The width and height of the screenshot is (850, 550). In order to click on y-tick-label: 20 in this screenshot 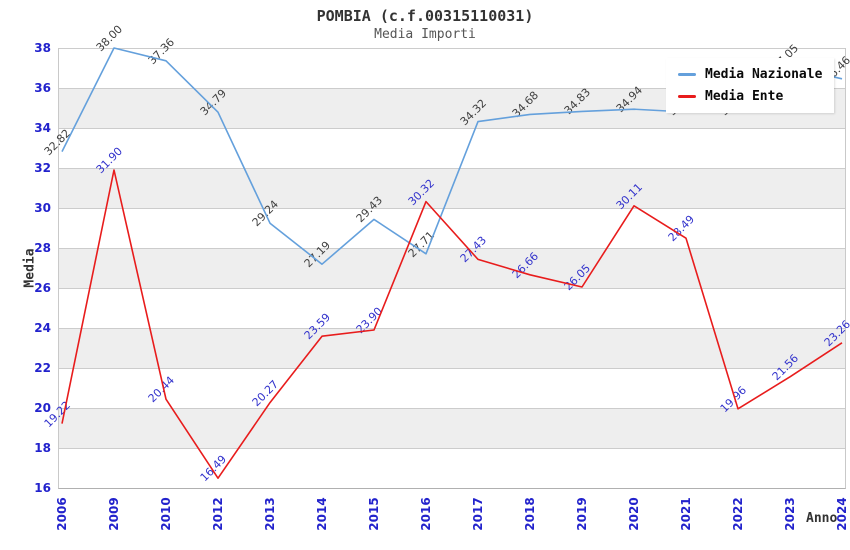, I will do `click(42, 408)`.